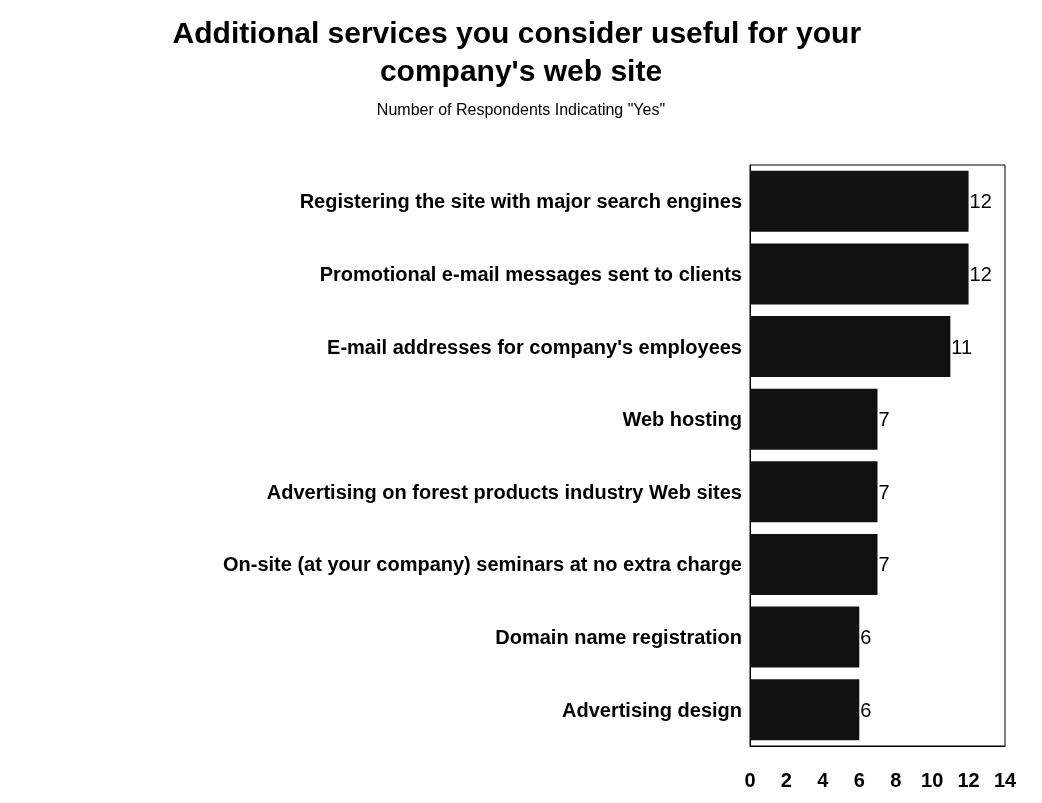 The height and width of the screenshot is (803, 1042). What do you see at coordinates (520, 201) in the screenshot?
I see `y-tick-label: Registering the site with major search engines` at bounding box center [520, 201].